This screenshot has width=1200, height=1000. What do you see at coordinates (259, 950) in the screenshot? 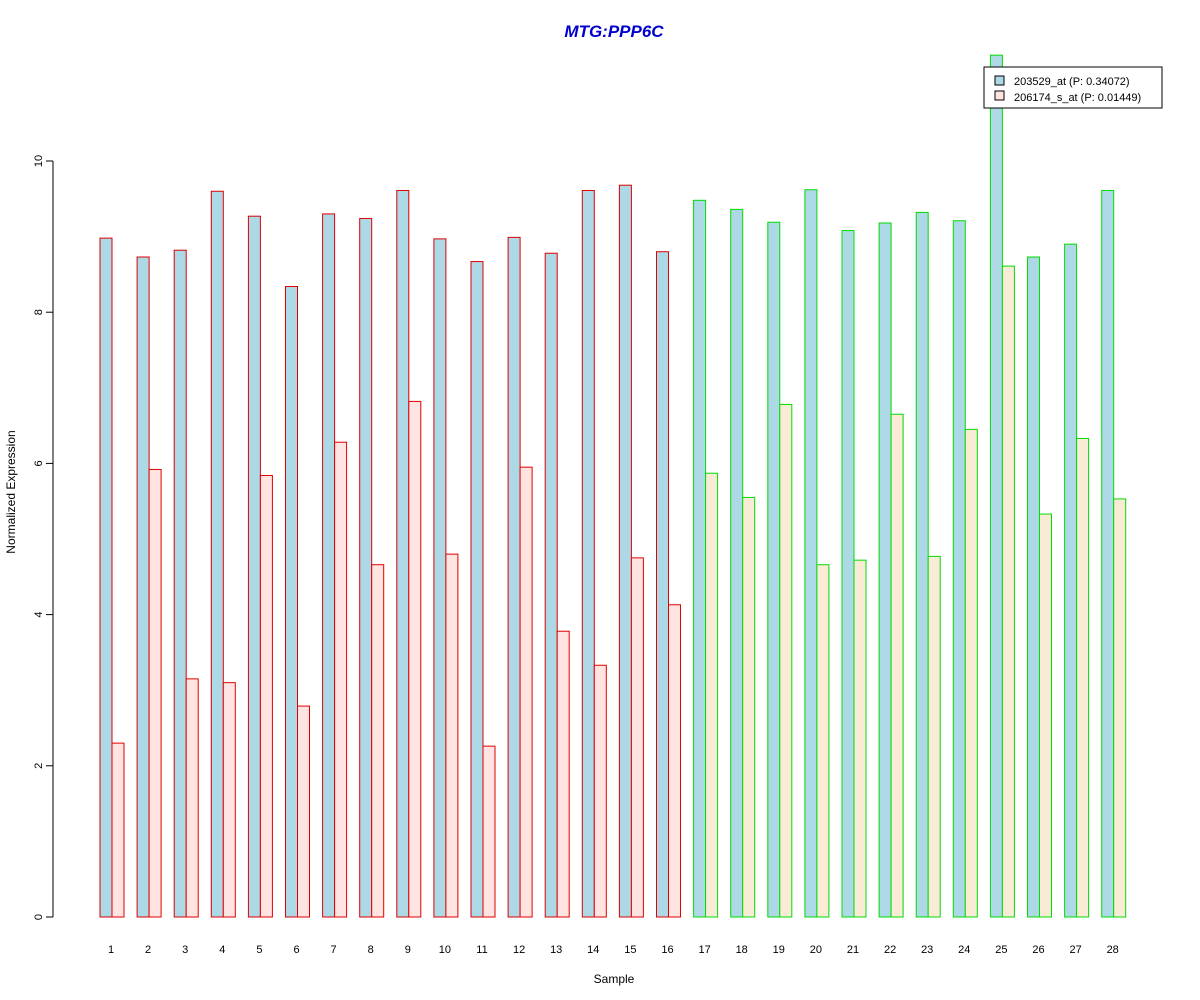
I see `x-tick-label: 5` at bounding box center [259, 950].